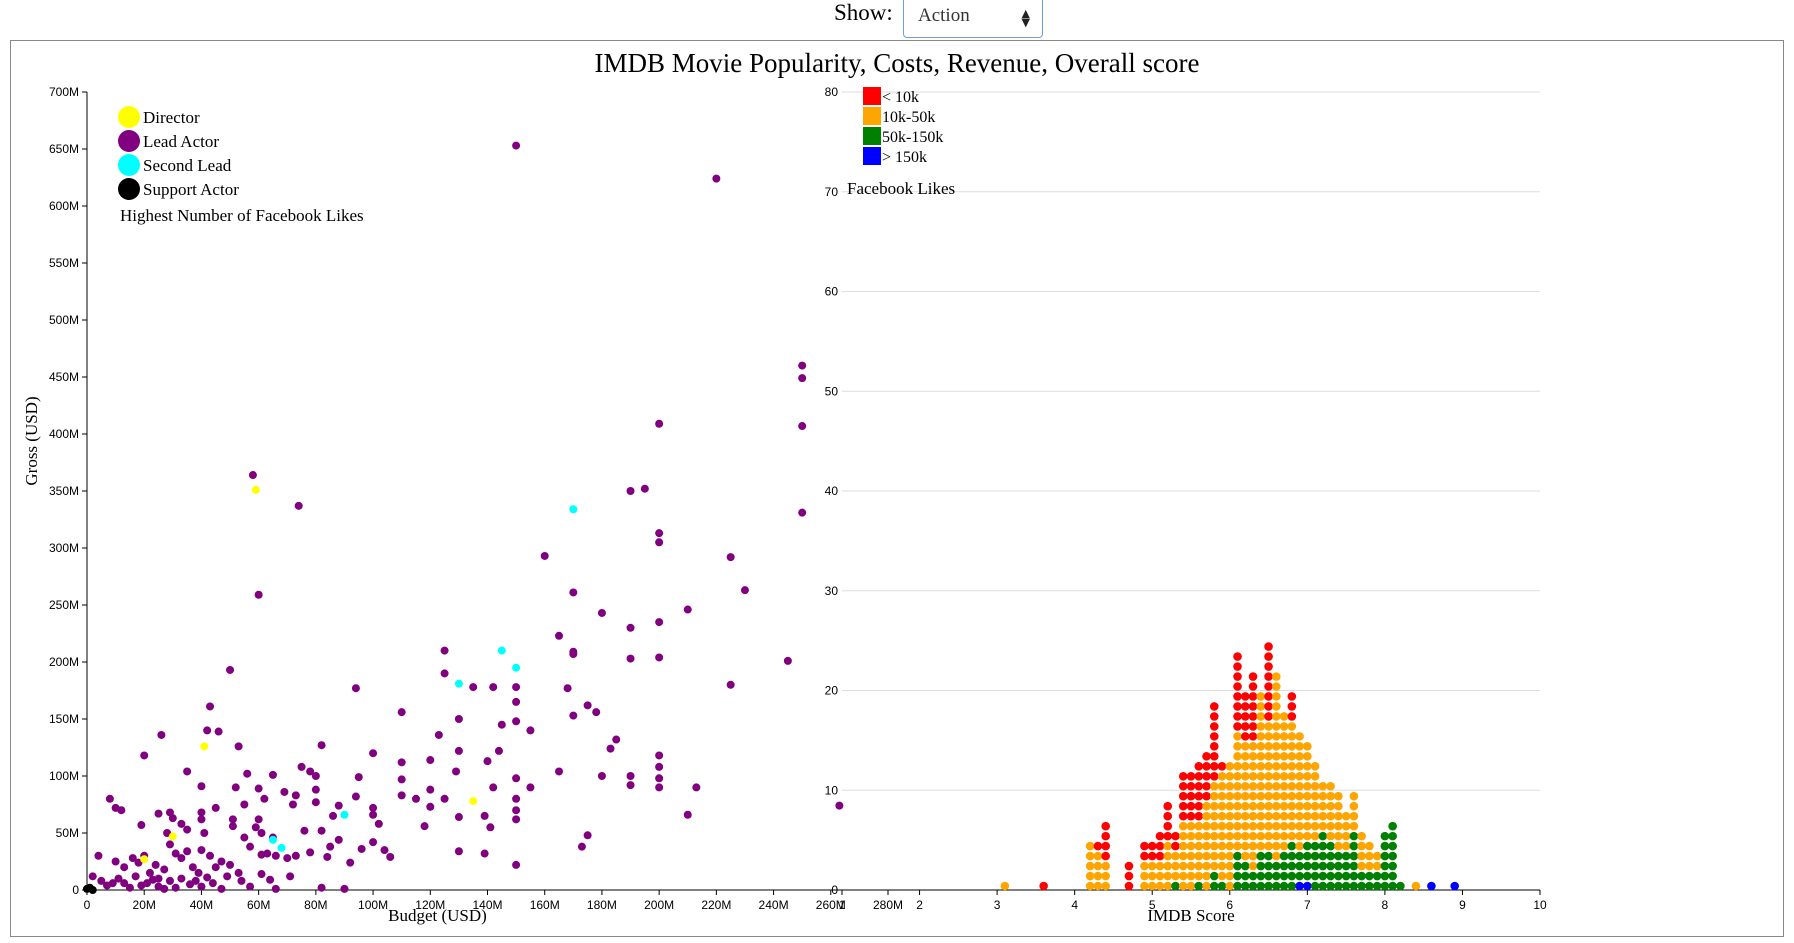  What do you see at coordinates (832, 192) in the screenshot?
I see `y-tick-label: 70` at bounding box center [832, 192].